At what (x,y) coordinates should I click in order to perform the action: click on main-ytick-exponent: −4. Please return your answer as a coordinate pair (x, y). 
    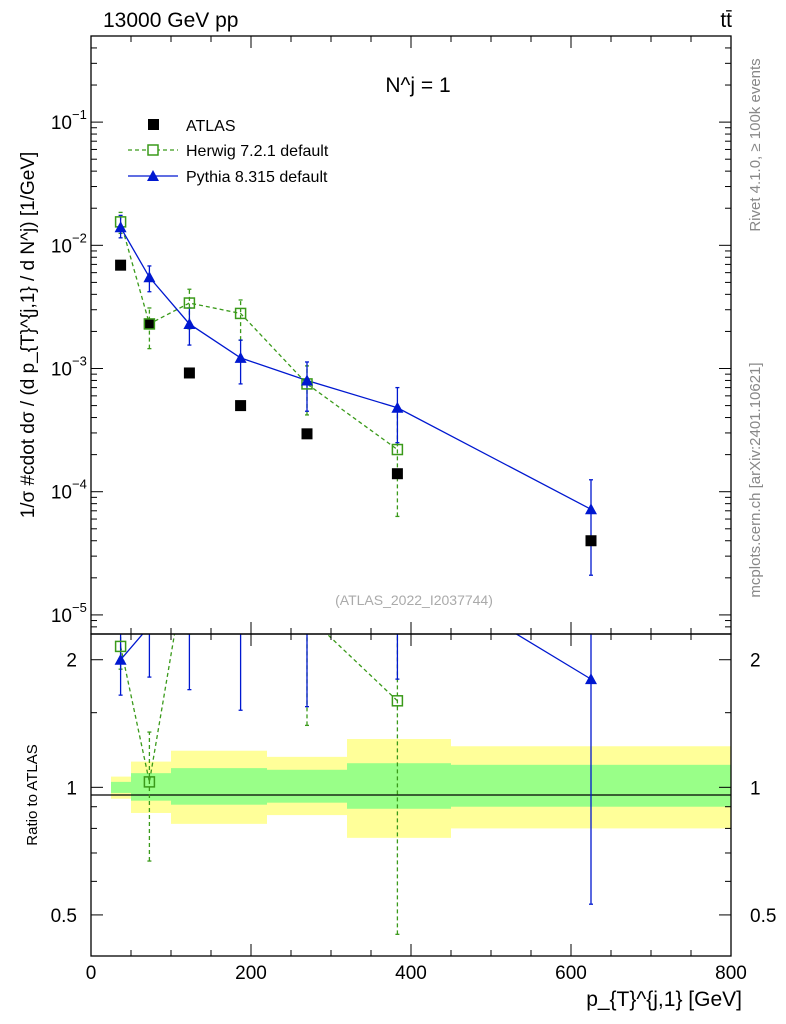
    Looking at the image, I should click on (79, 484).